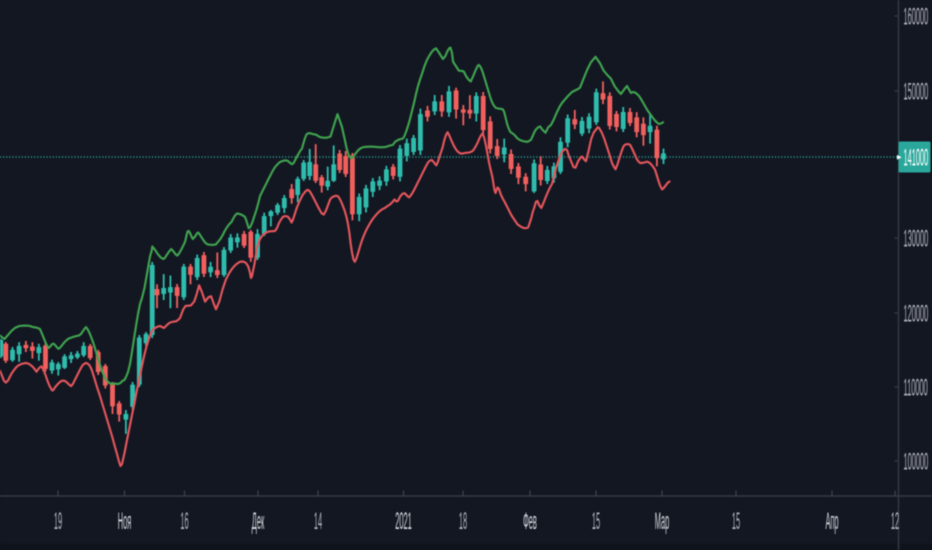 The width and height of the screenshot is (932, 550). Describe the element at coordinates (916, 461) in the screenshot. I see `svg-text: 100000` at that location.